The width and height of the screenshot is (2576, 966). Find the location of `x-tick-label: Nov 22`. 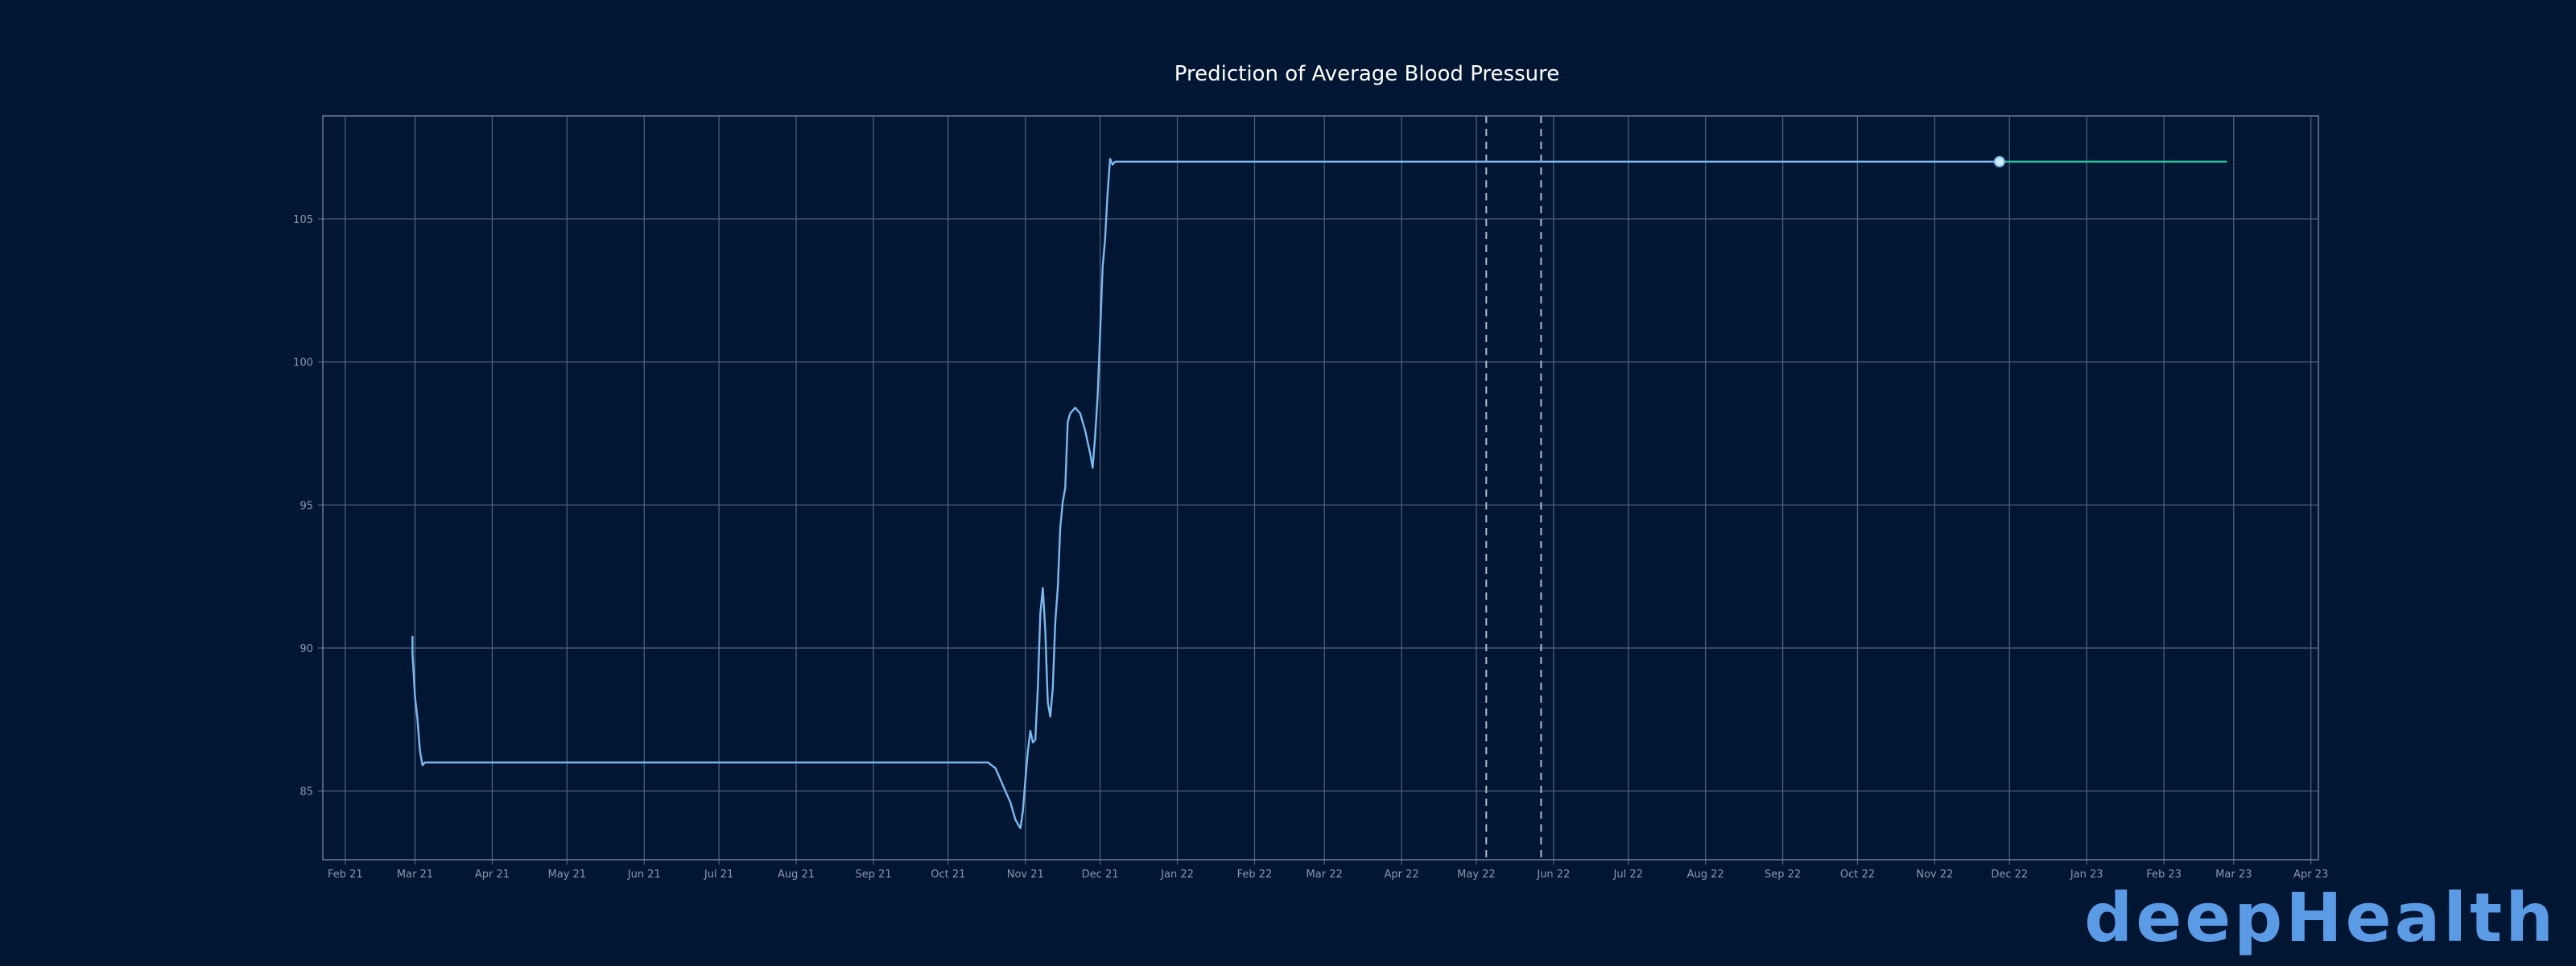

x-tick-label: Nov 22 is located at coordinates (1934, 875).